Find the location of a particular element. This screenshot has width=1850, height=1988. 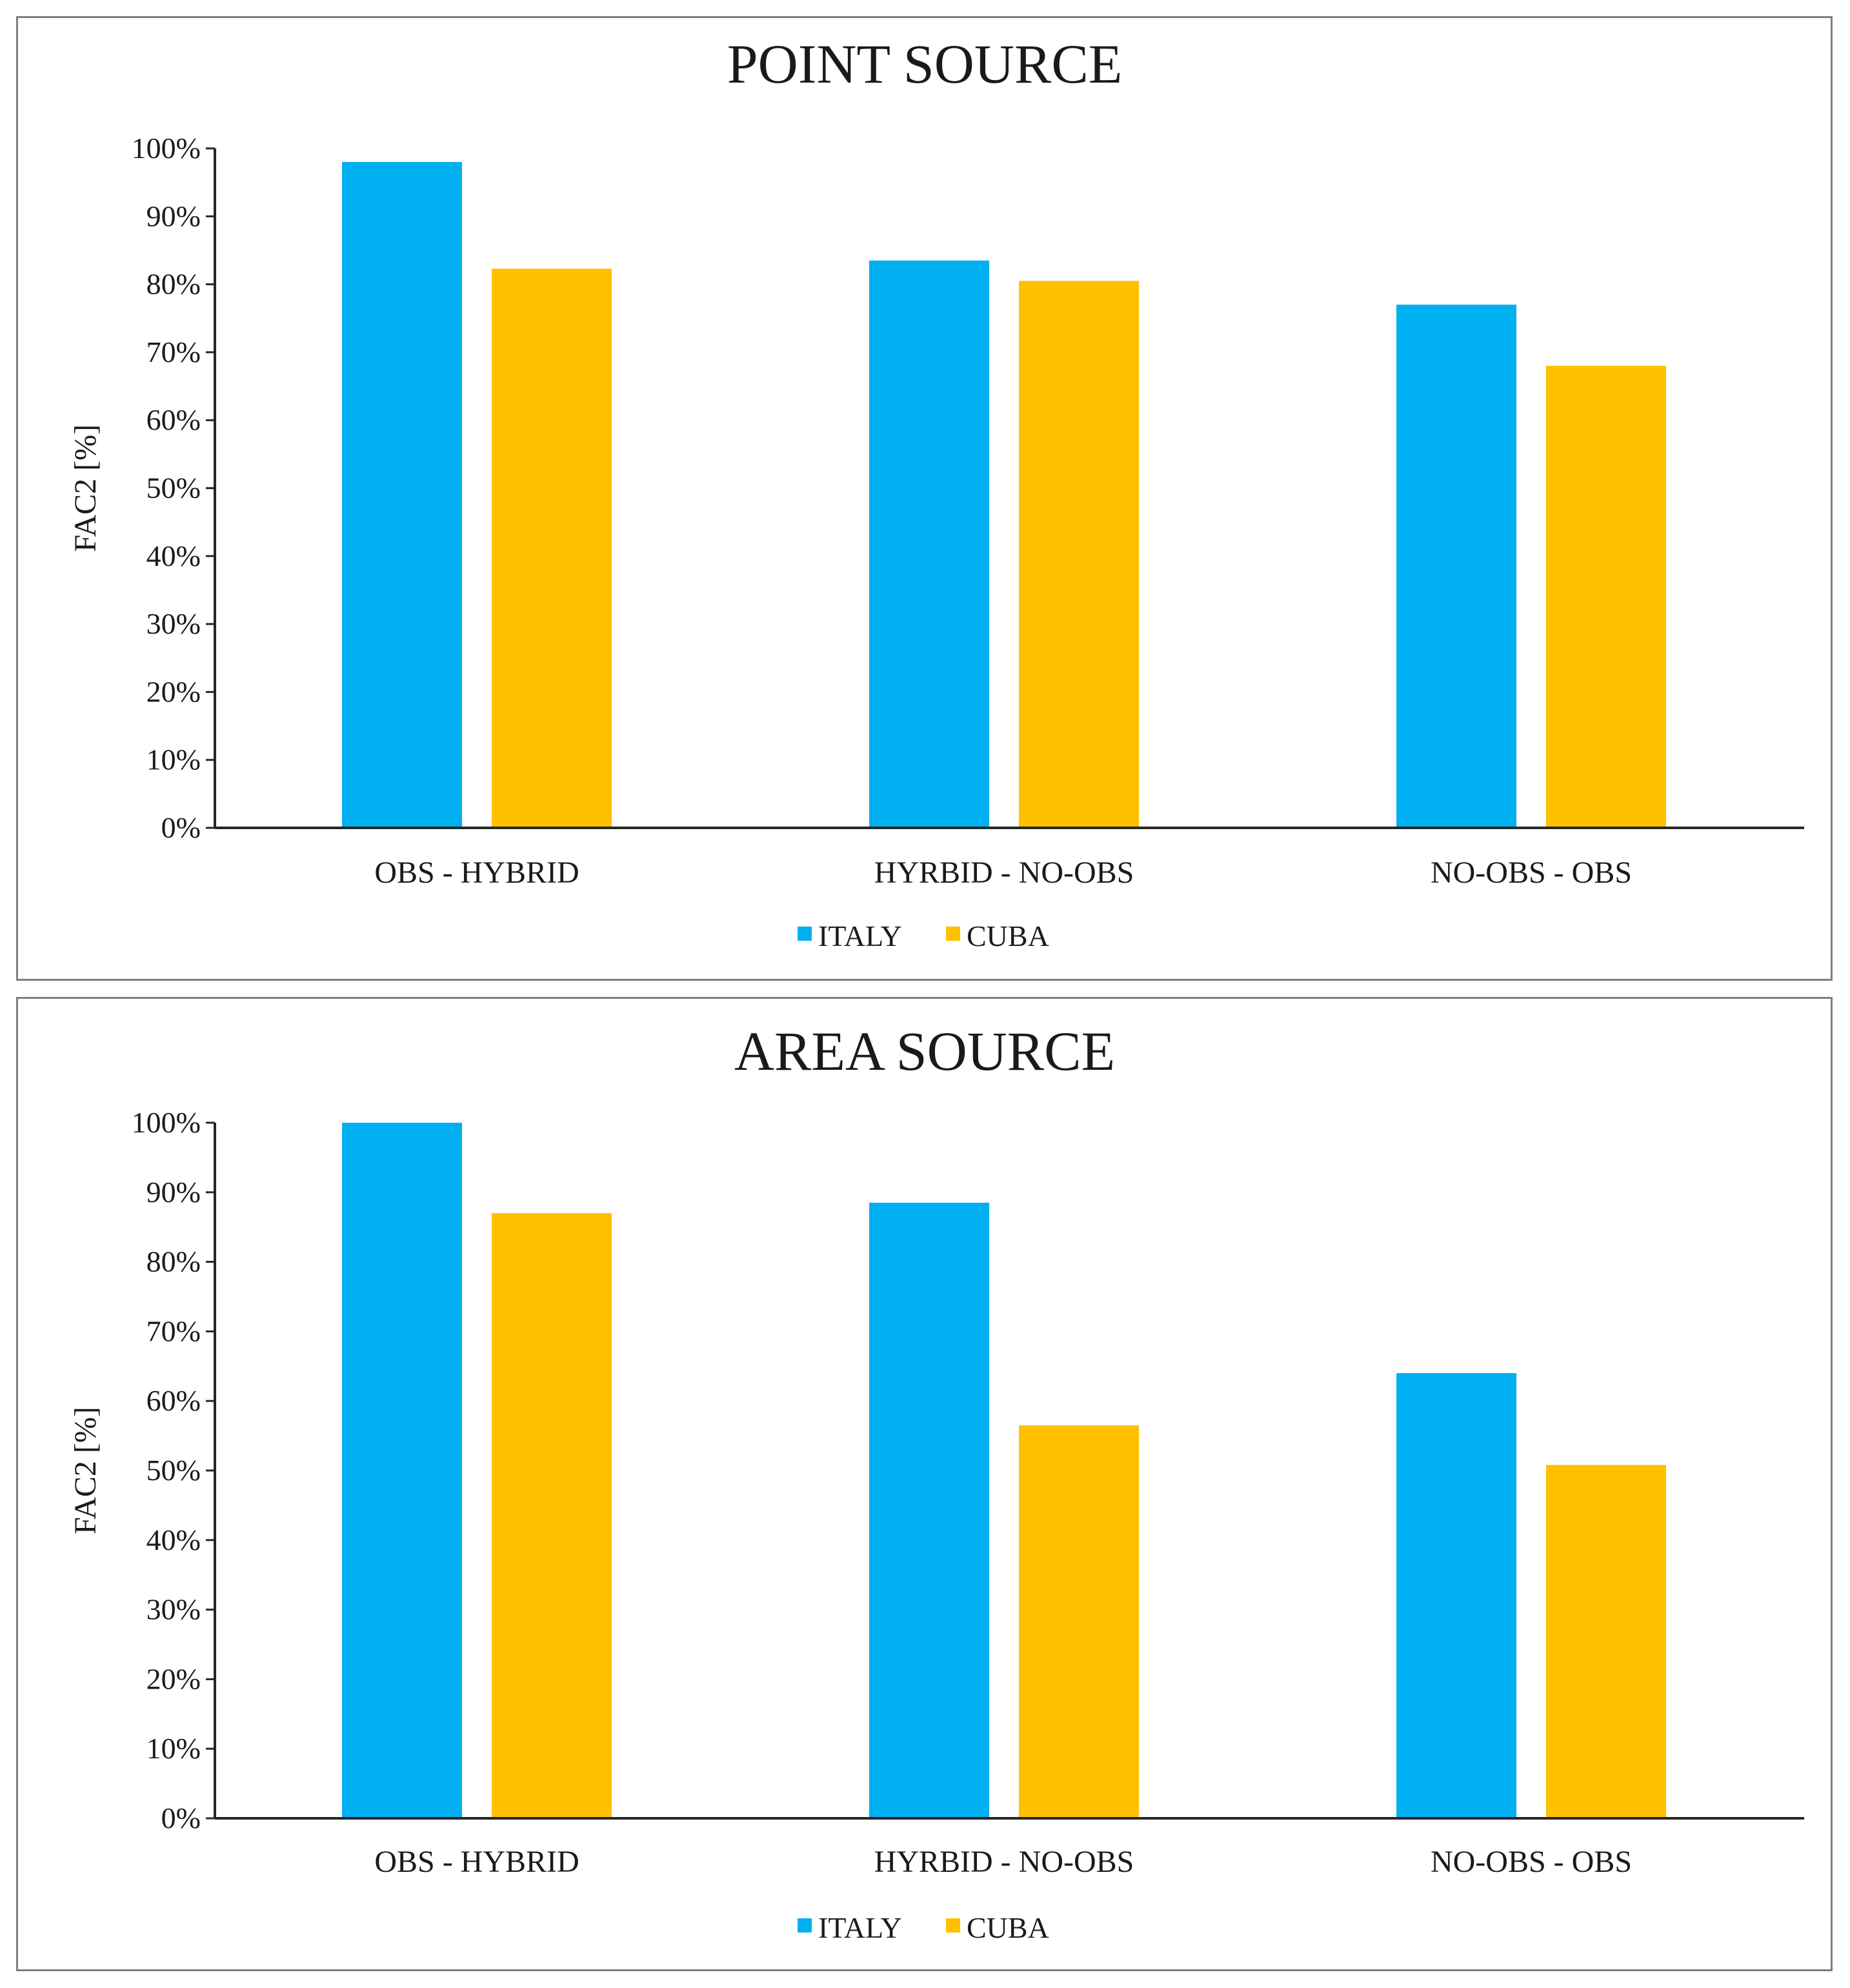

chart-title: POINT SOURCE is located at coordinates (924, 64).